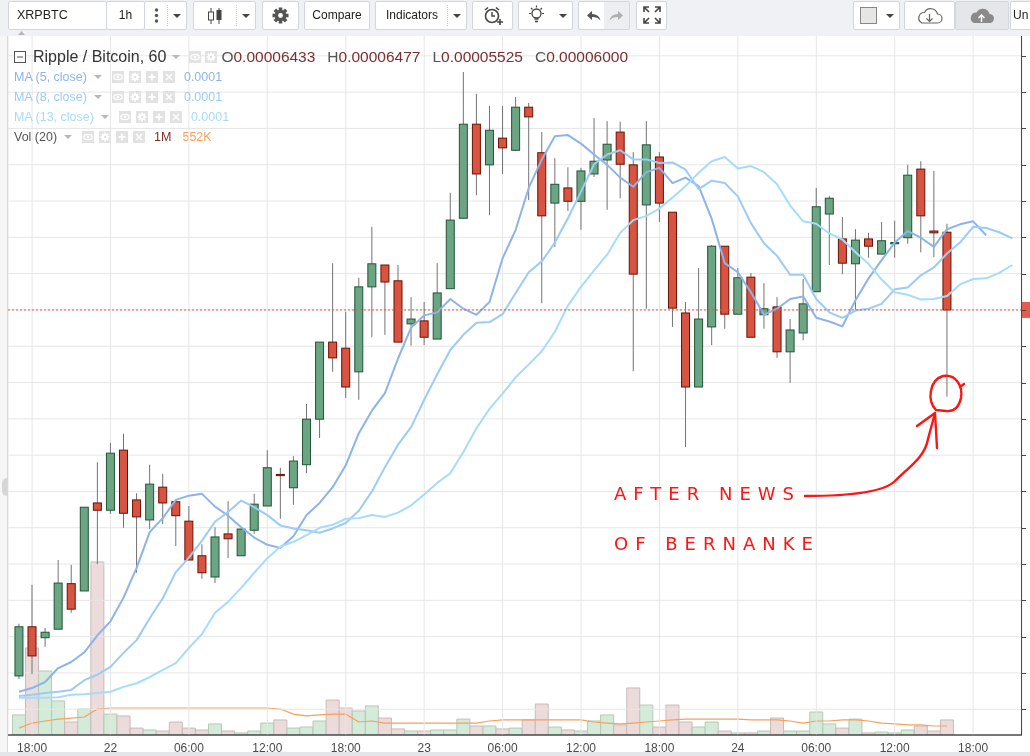 This screenshot has height=756, width=1030. What do you see at coordinates (374, 56) in the screenshot?
I see `text: H0.00006477` at bounding box center [374, 56].